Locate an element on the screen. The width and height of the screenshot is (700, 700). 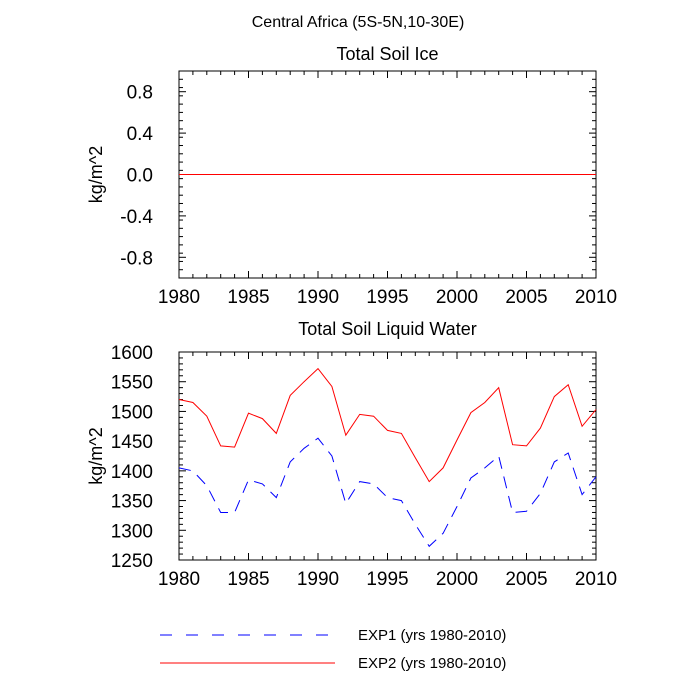
panel-title: Total Soil Ice is located at coordinates (387, 54).